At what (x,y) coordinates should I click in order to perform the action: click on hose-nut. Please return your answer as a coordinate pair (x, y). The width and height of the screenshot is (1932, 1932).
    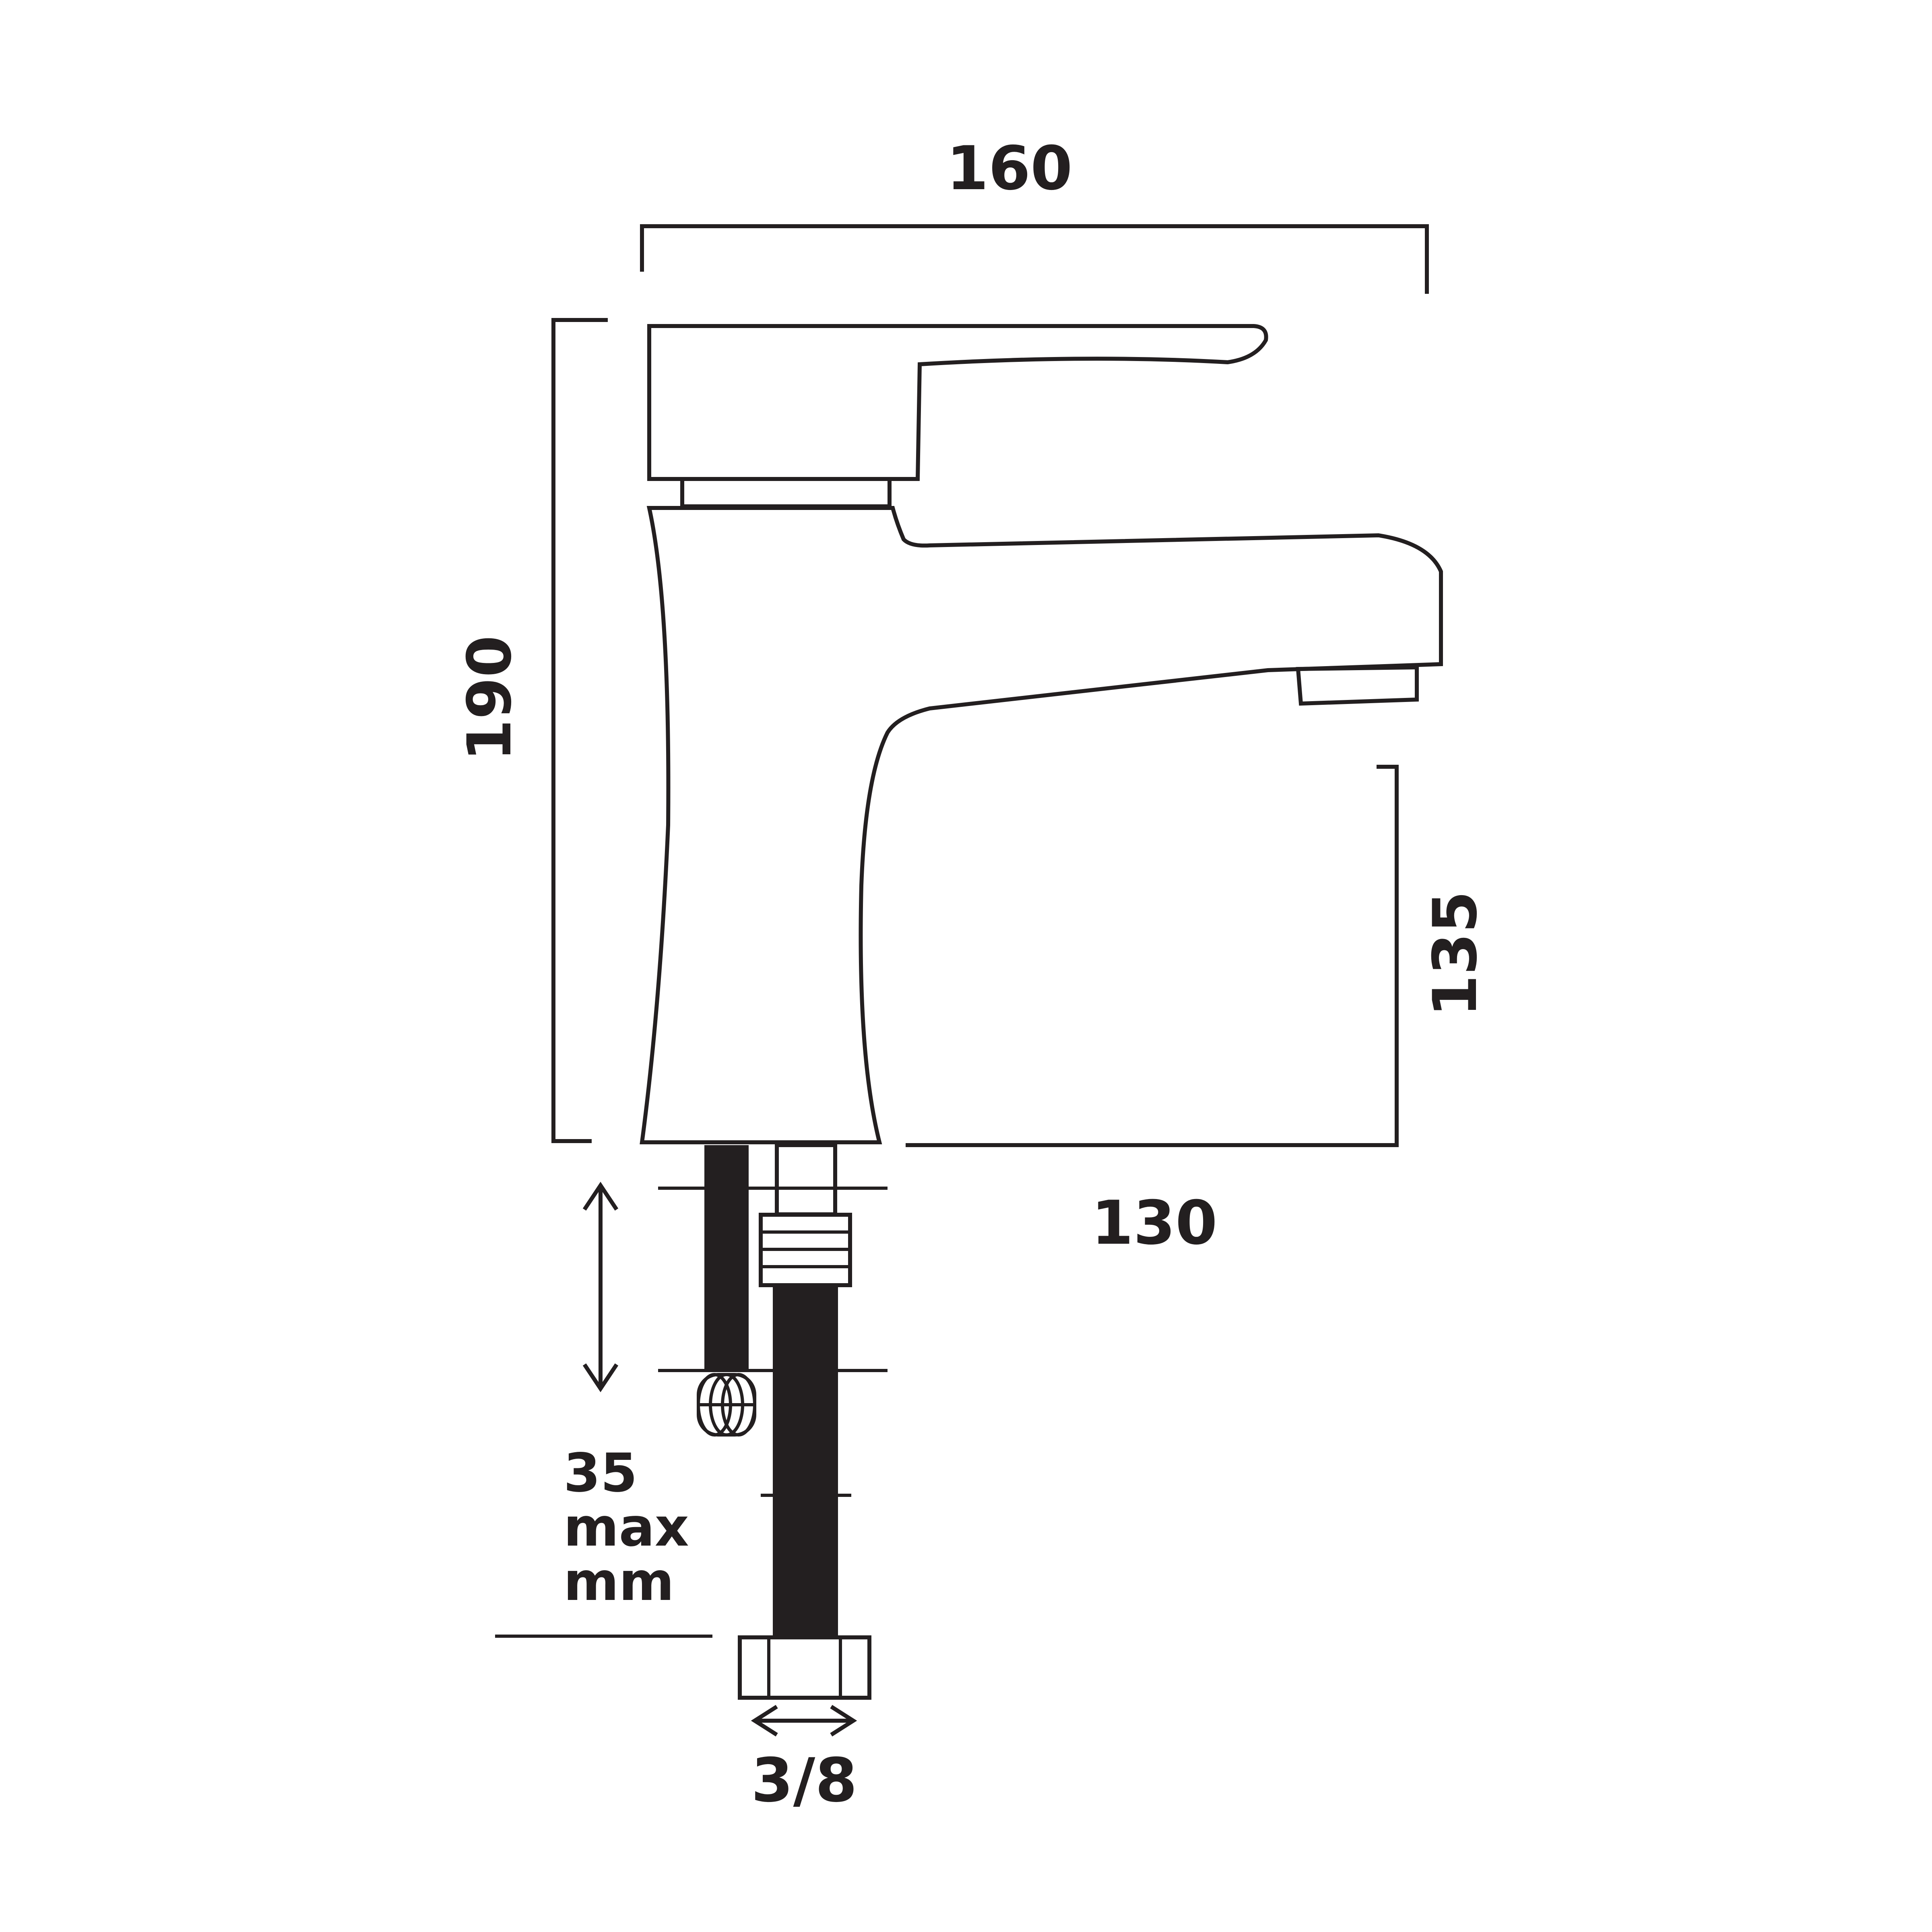
    Looking at the image, I should click on (804, 1667).